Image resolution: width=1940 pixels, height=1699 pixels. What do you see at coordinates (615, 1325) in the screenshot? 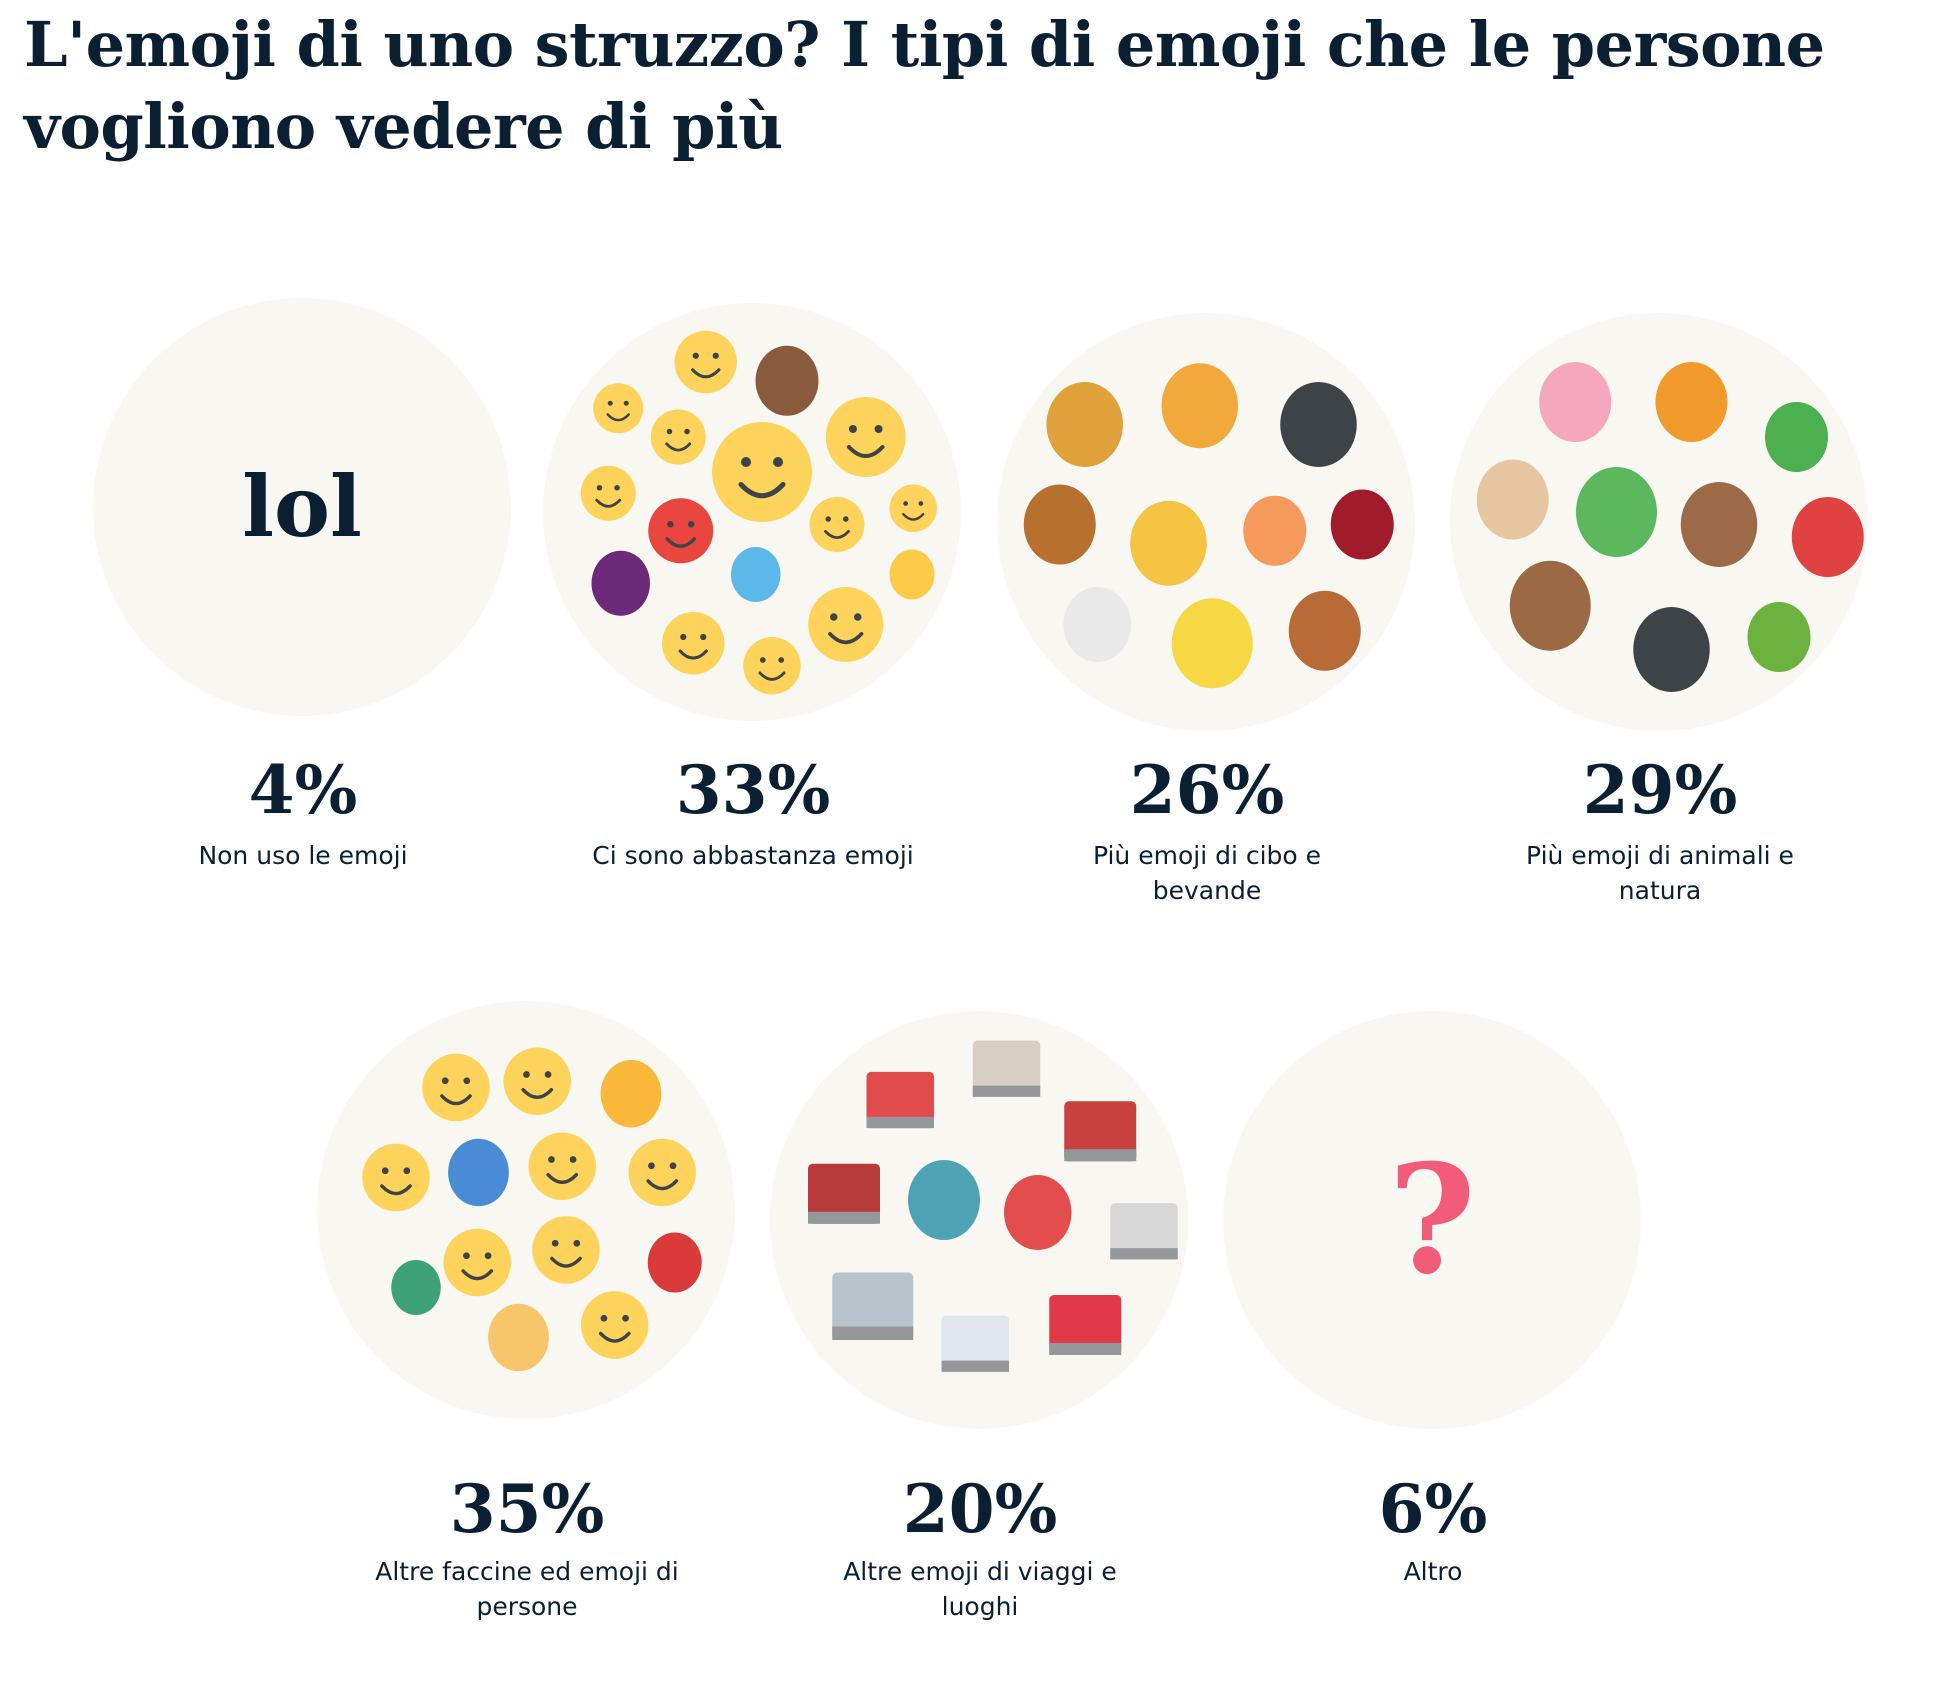
I see `blush-emoji` at bounding box center [615, 1325].